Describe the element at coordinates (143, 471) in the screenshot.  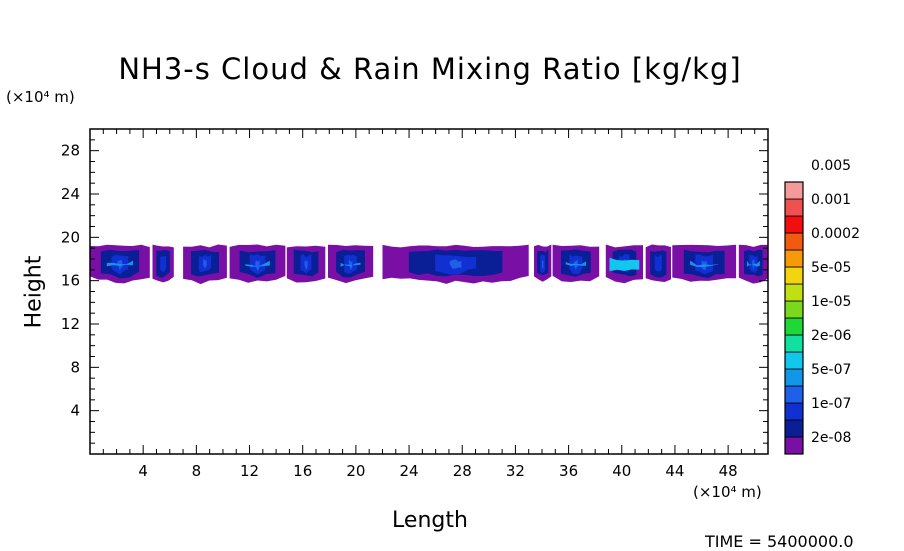
I see `x-tick-label: 4` at that location.